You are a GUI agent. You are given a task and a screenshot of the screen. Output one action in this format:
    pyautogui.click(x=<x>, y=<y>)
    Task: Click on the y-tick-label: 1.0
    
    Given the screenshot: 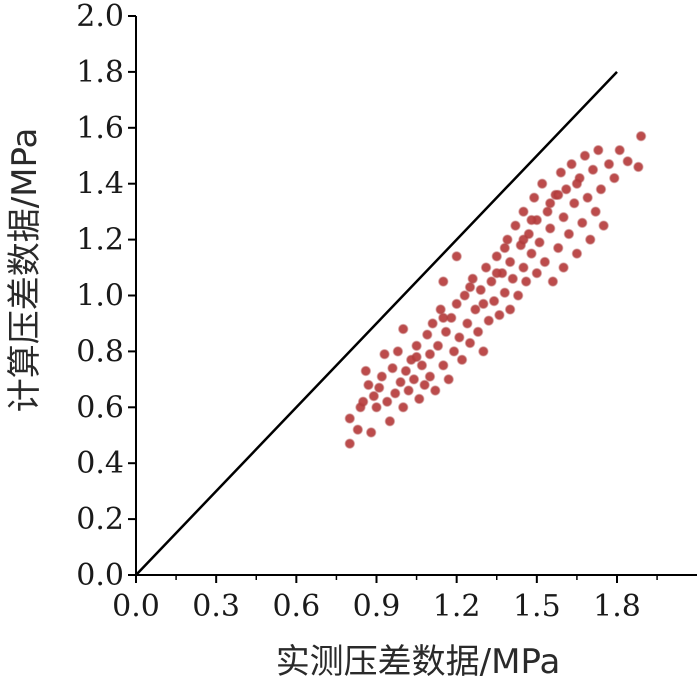 What is the action you would take?
    pyautogui.click(x=100, y=296)
    